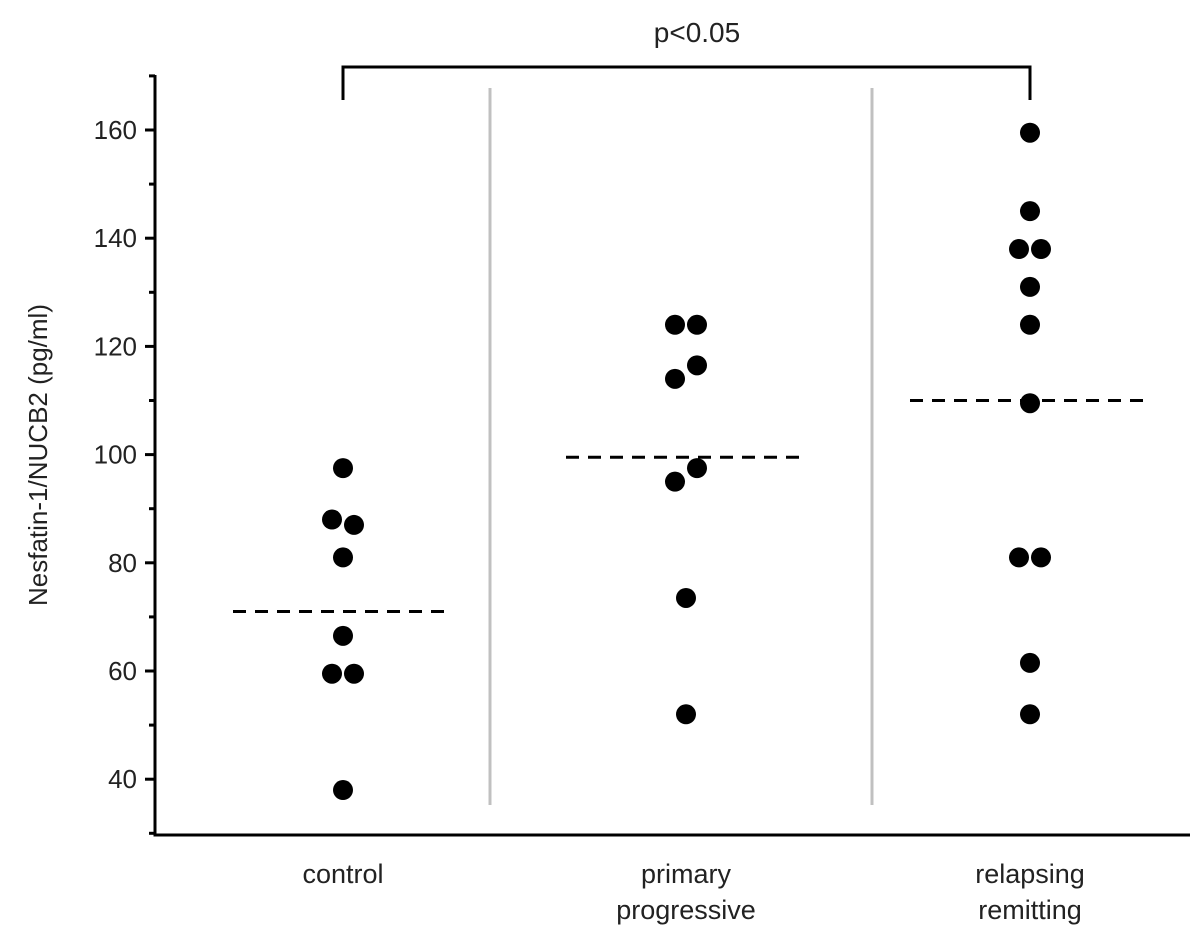 The height and width of the screenshot is (940, 1195). I want to click on significance-annotation: p<0.05, so click(686, 58).